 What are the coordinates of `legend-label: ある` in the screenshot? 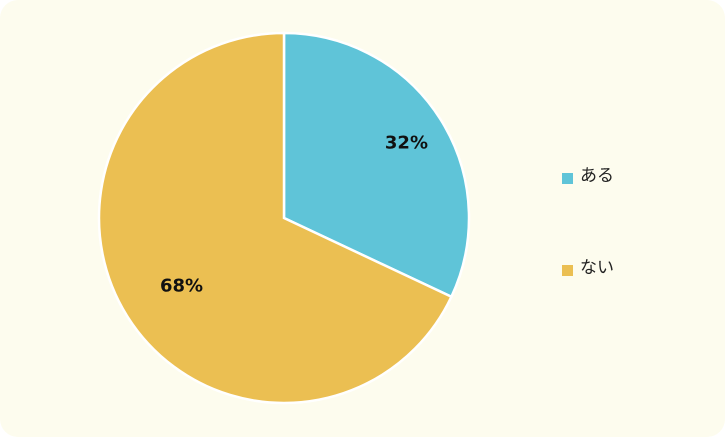 It's located at (597, 176).